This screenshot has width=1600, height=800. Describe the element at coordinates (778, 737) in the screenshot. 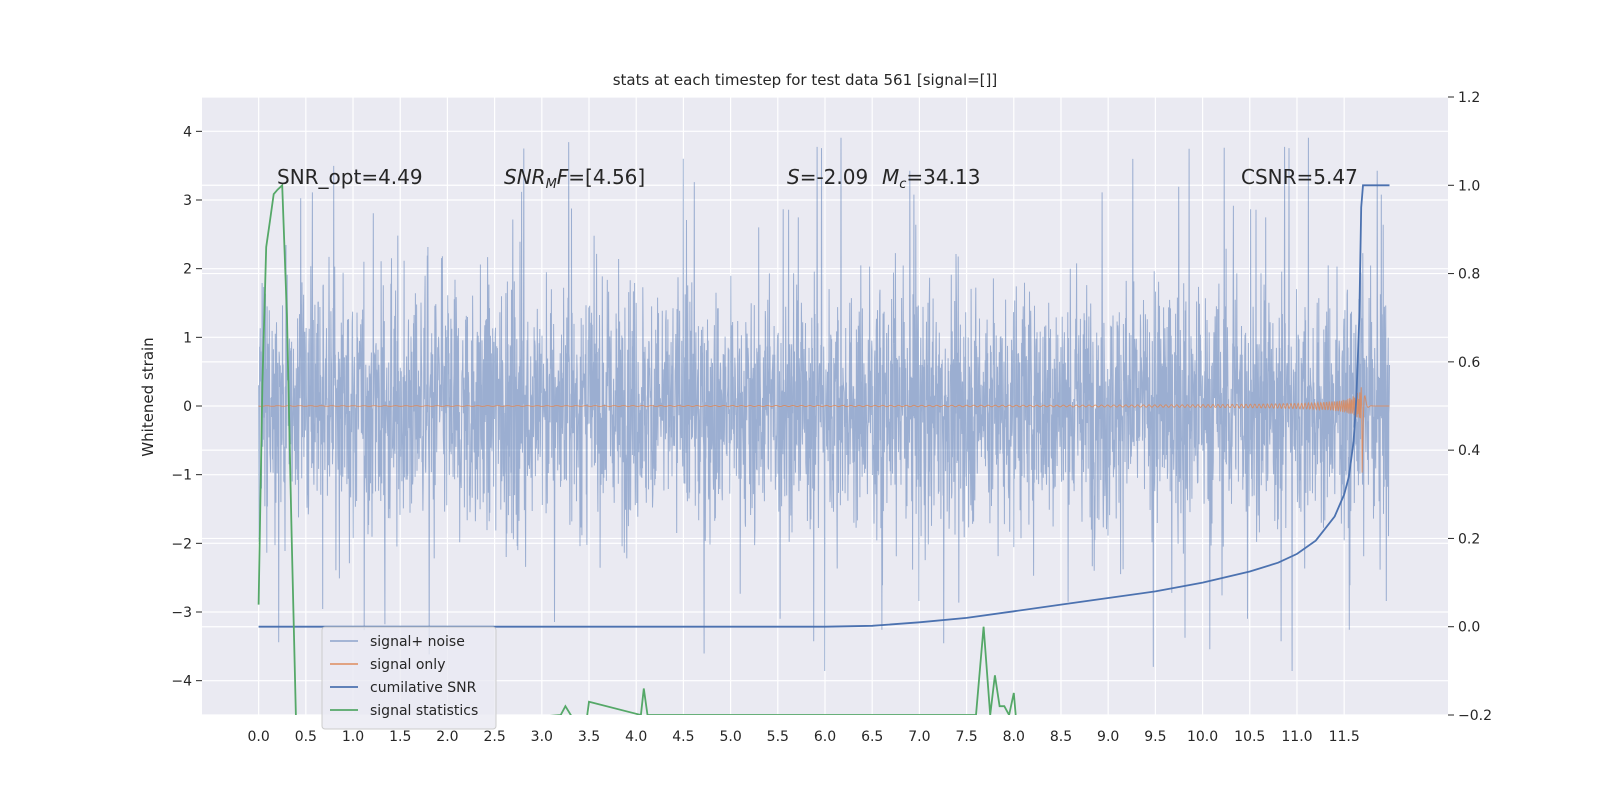

I see `x-tick-label: 5.5` at that location.